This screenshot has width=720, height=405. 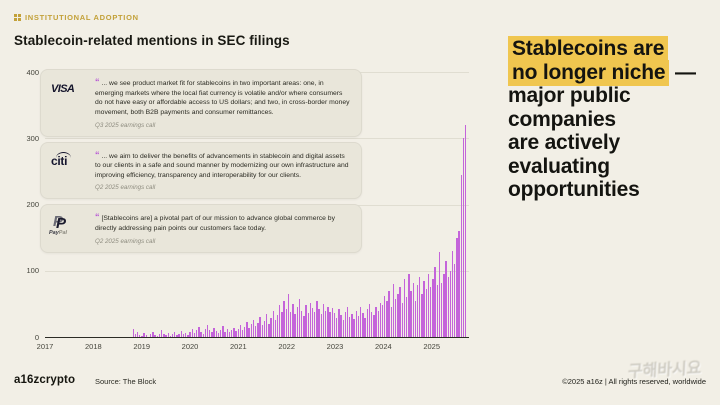 I want to click on headline-line: are actively, so click(x=564, y=142).